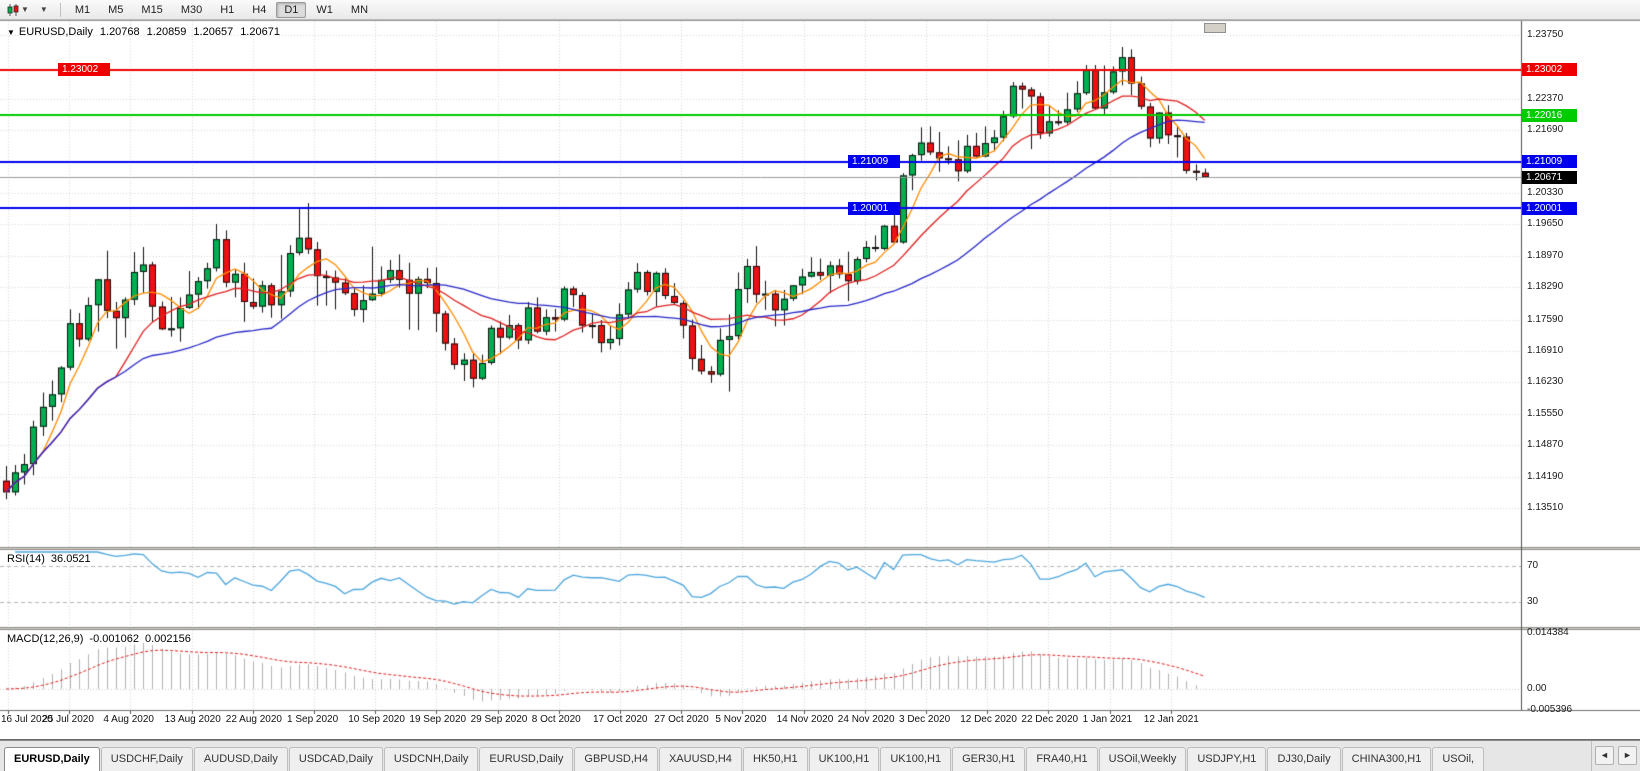 This screenshot has width=1640, height=771. What do you see at coordinates (616, 759) in the screenshot?
I see `chart-tab: GBPUSD,H4` at bounding box center [616, 759].